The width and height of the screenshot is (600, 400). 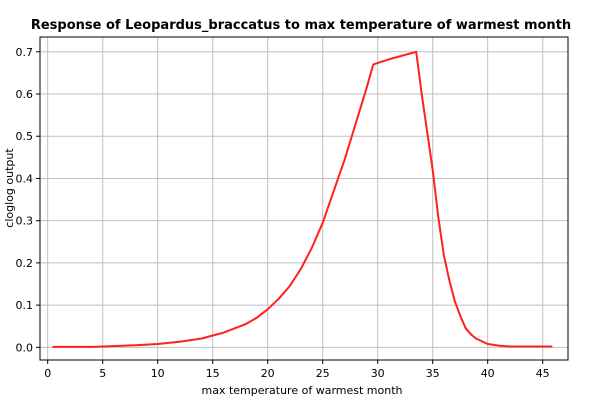 I want to click on x-tick-label: 10, so click(x=158, y=373).